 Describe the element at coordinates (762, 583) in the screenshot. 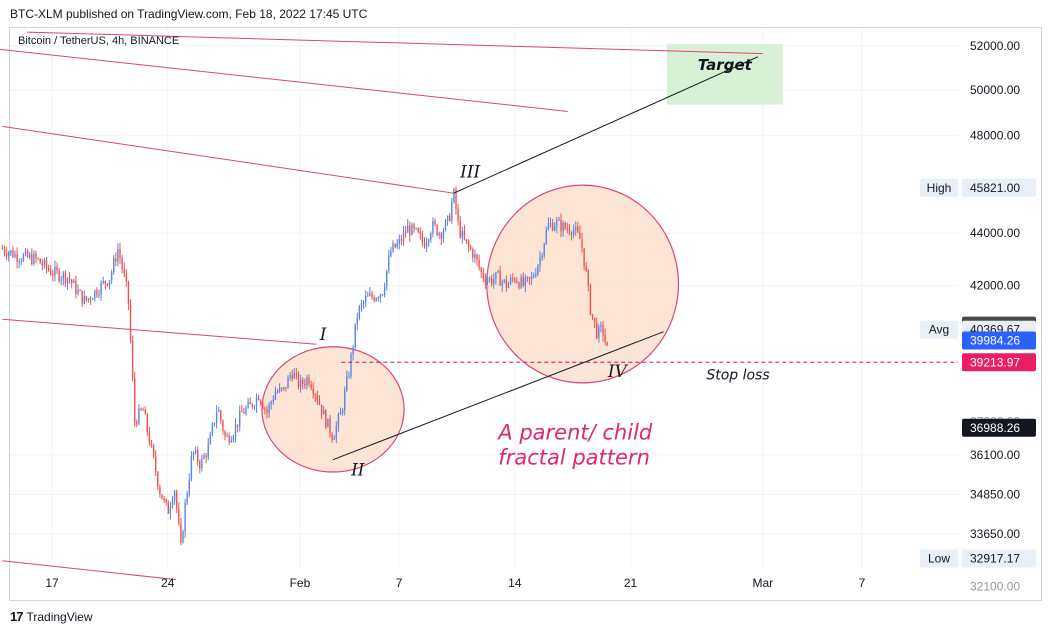

I see `x-tick-label: Mar` at that location.